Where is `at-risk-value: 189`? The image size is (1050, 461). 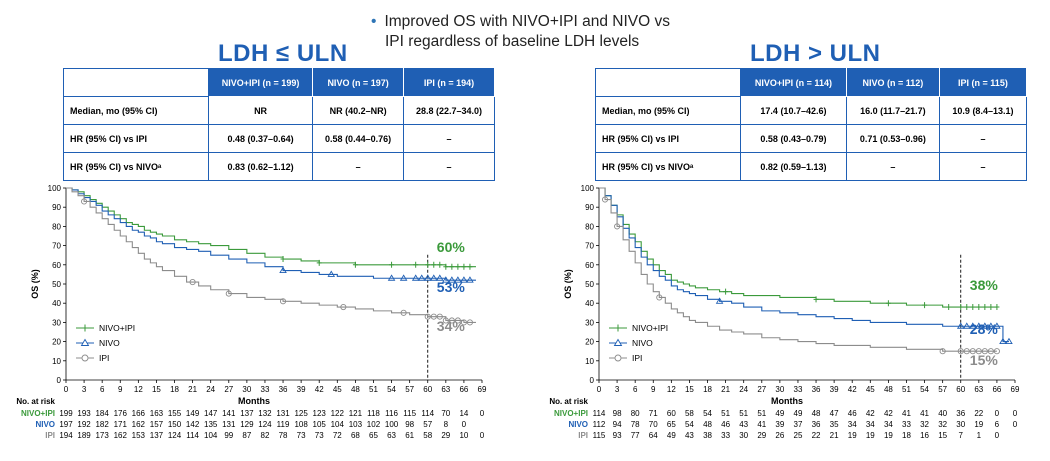
at-risk-value: 189 is located at coordinates (84, 435).